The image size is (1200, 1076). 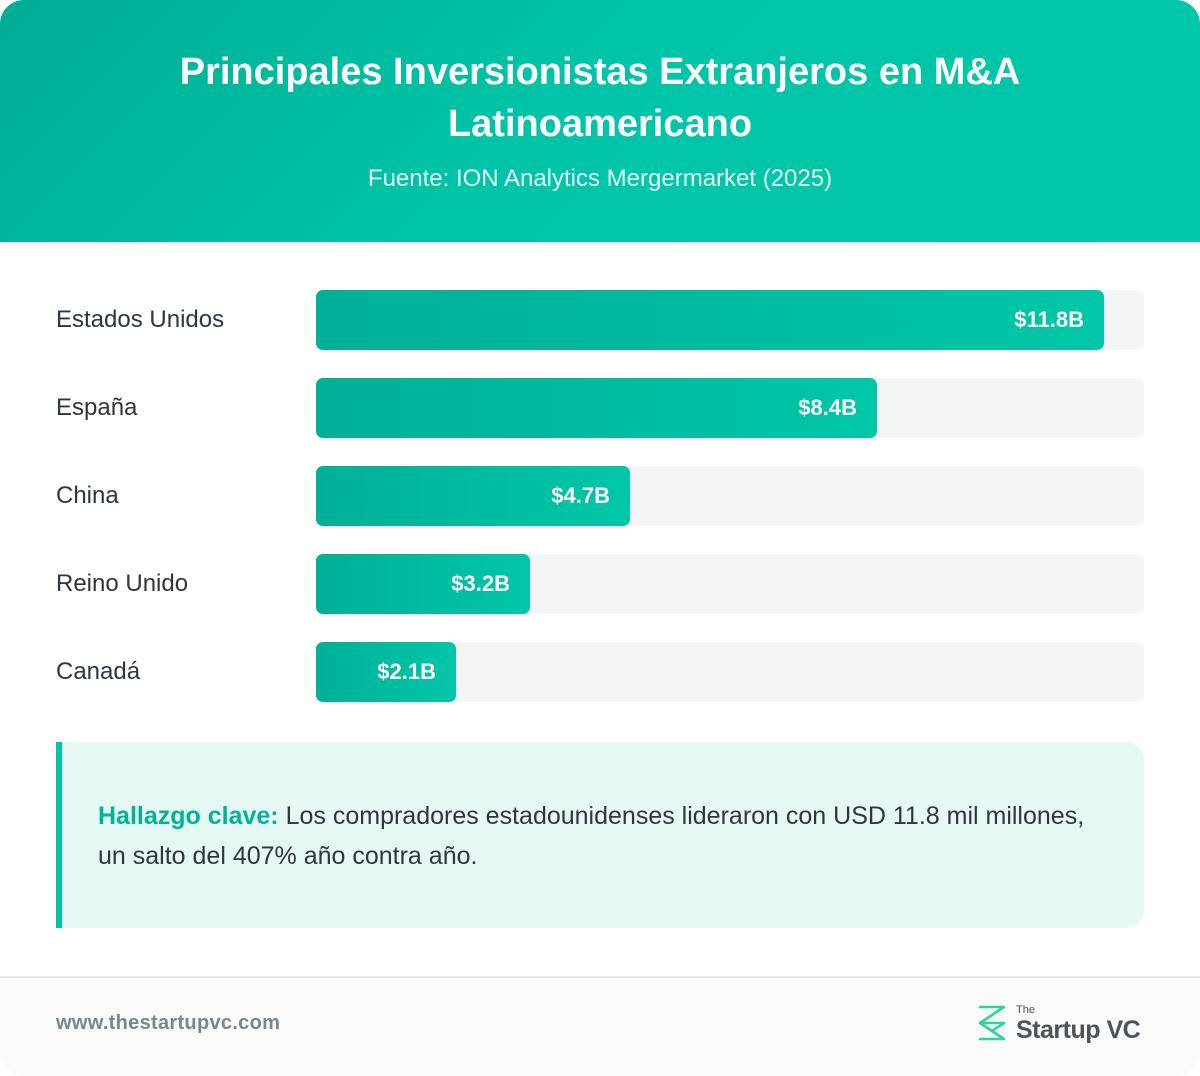 What do you see at coordinates (122, 583) in the screenshot?
I see `category-label: Reino Unido` at bounding box center [122, 583].